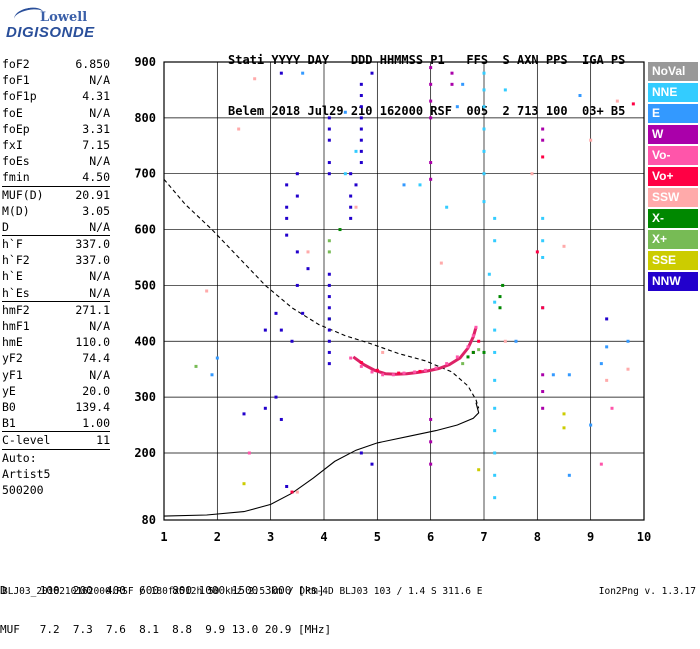 This screenshot has width=700, height=649. What do you see at coordinates (145, 453) in the screenshot?
I see `y-tick-label: 200` at bounding box center [145, 453].